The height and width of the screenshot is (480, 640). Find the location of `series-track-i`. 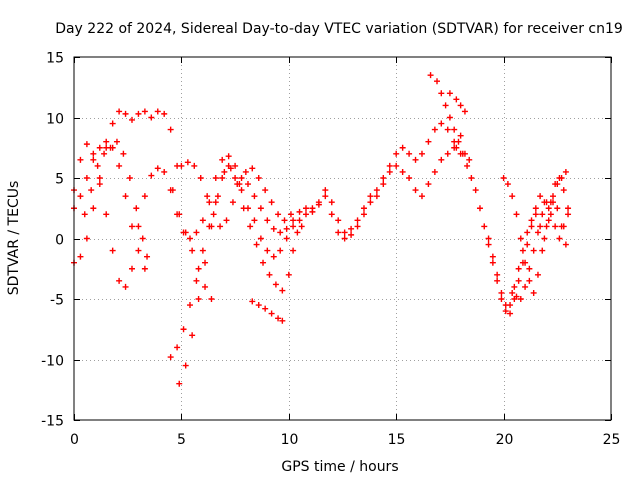

series-track-i is located at coordinates (267, 311).